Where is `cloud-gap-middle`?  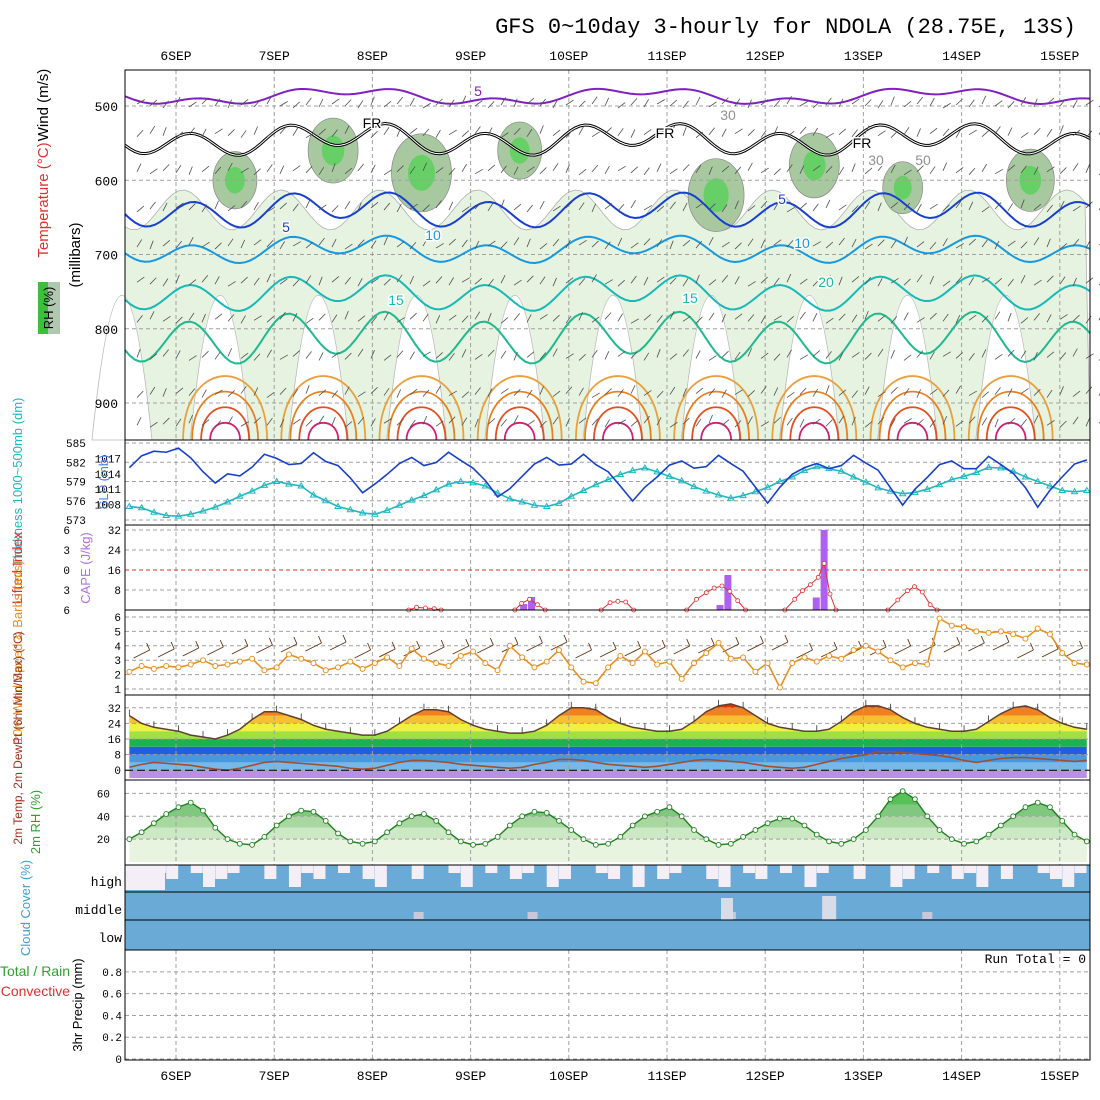
cloud-gap-middle is located at coordinates (927, 915).